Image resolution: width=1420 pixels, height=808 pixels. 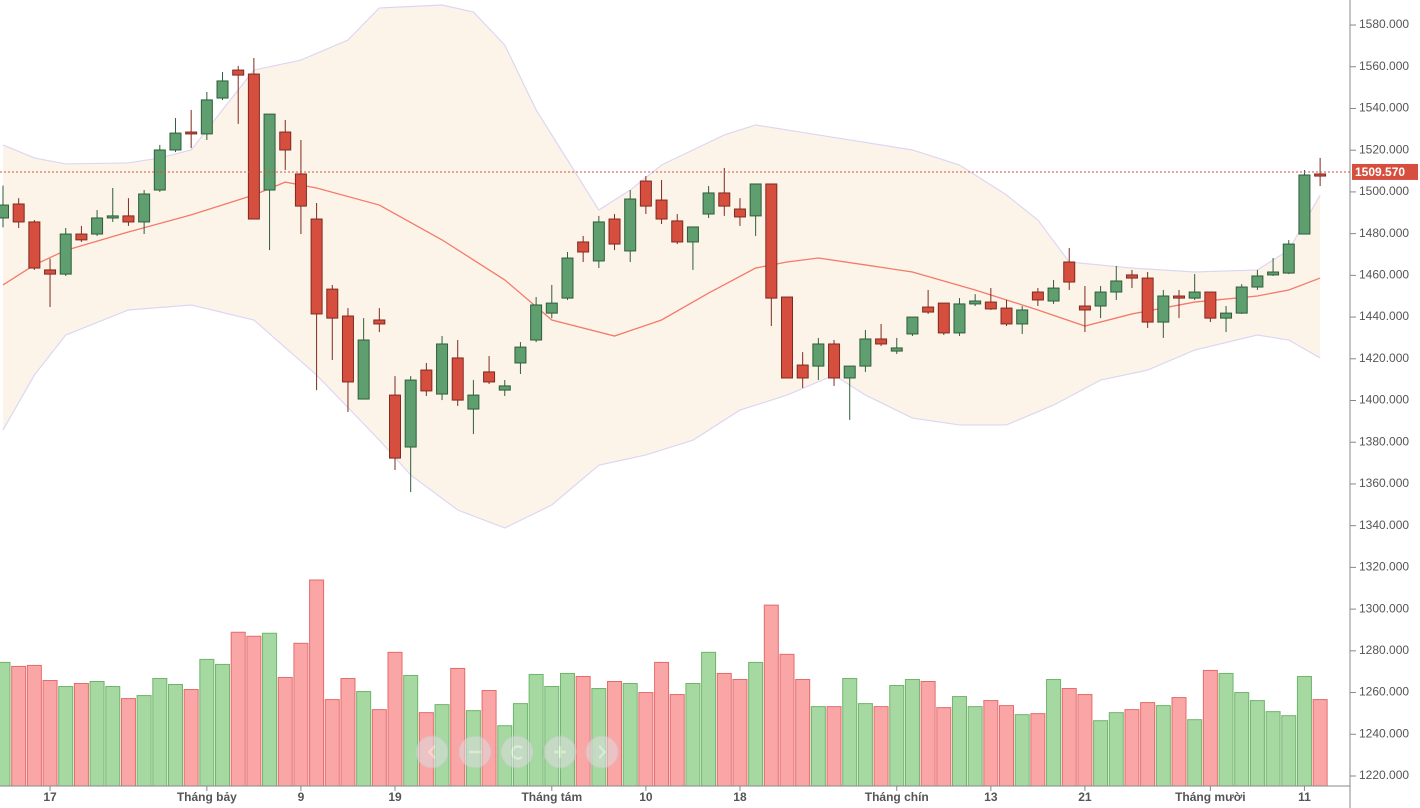 I want to click on scroll-right-button, so click(x=602, y=752).